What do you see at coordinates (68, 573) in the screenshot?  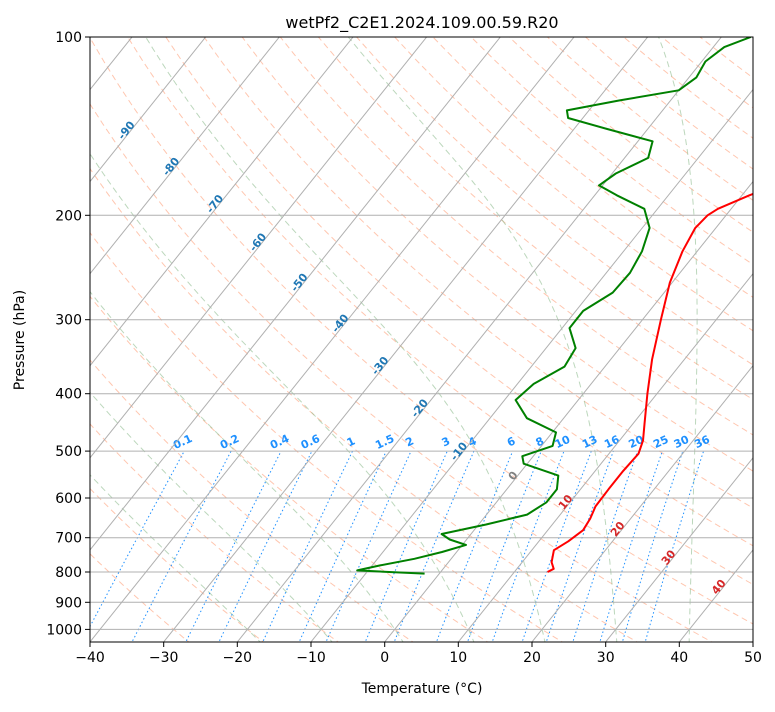 I see `y-tick-label: 800` at bounding box center [68, 573].